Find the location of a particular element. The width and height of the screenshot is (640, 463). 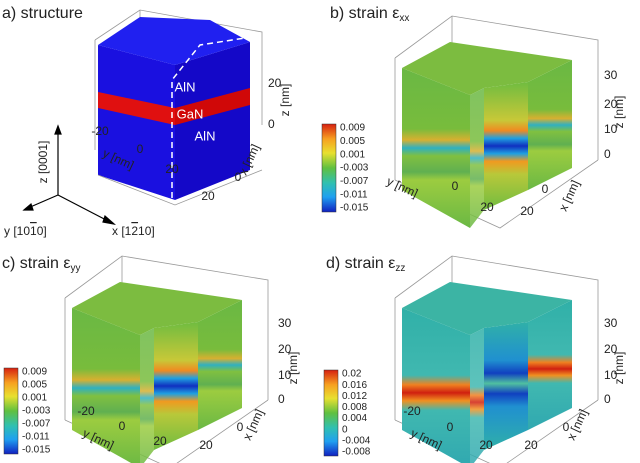

colorbar-label: 0.02 is located at coordinates (352, 374).